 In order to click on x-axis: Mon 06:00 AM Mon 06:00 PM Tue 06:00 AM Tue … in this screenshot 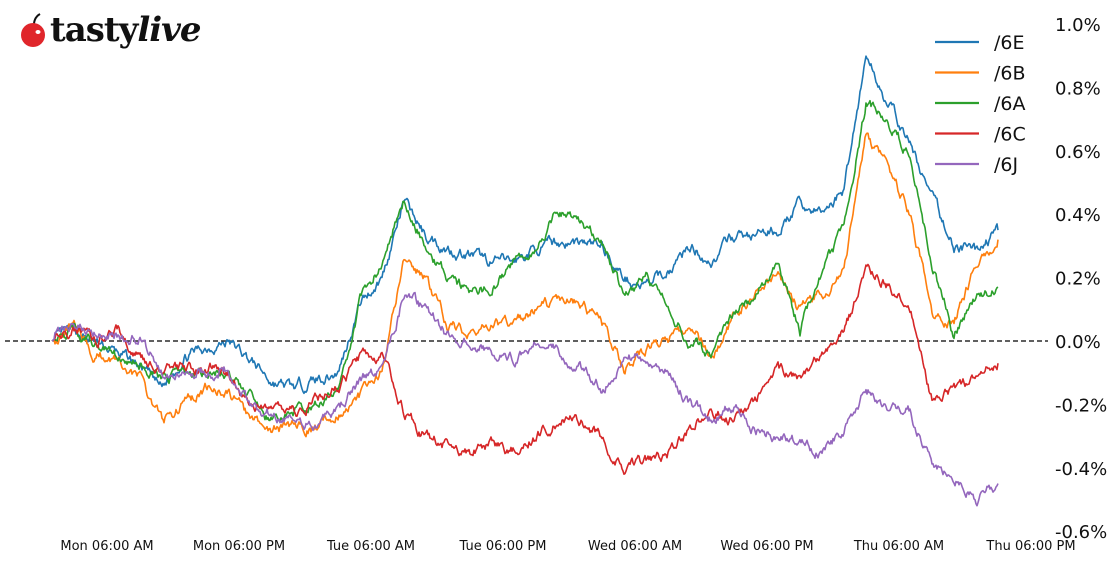, I will do `click(567, 546)`.